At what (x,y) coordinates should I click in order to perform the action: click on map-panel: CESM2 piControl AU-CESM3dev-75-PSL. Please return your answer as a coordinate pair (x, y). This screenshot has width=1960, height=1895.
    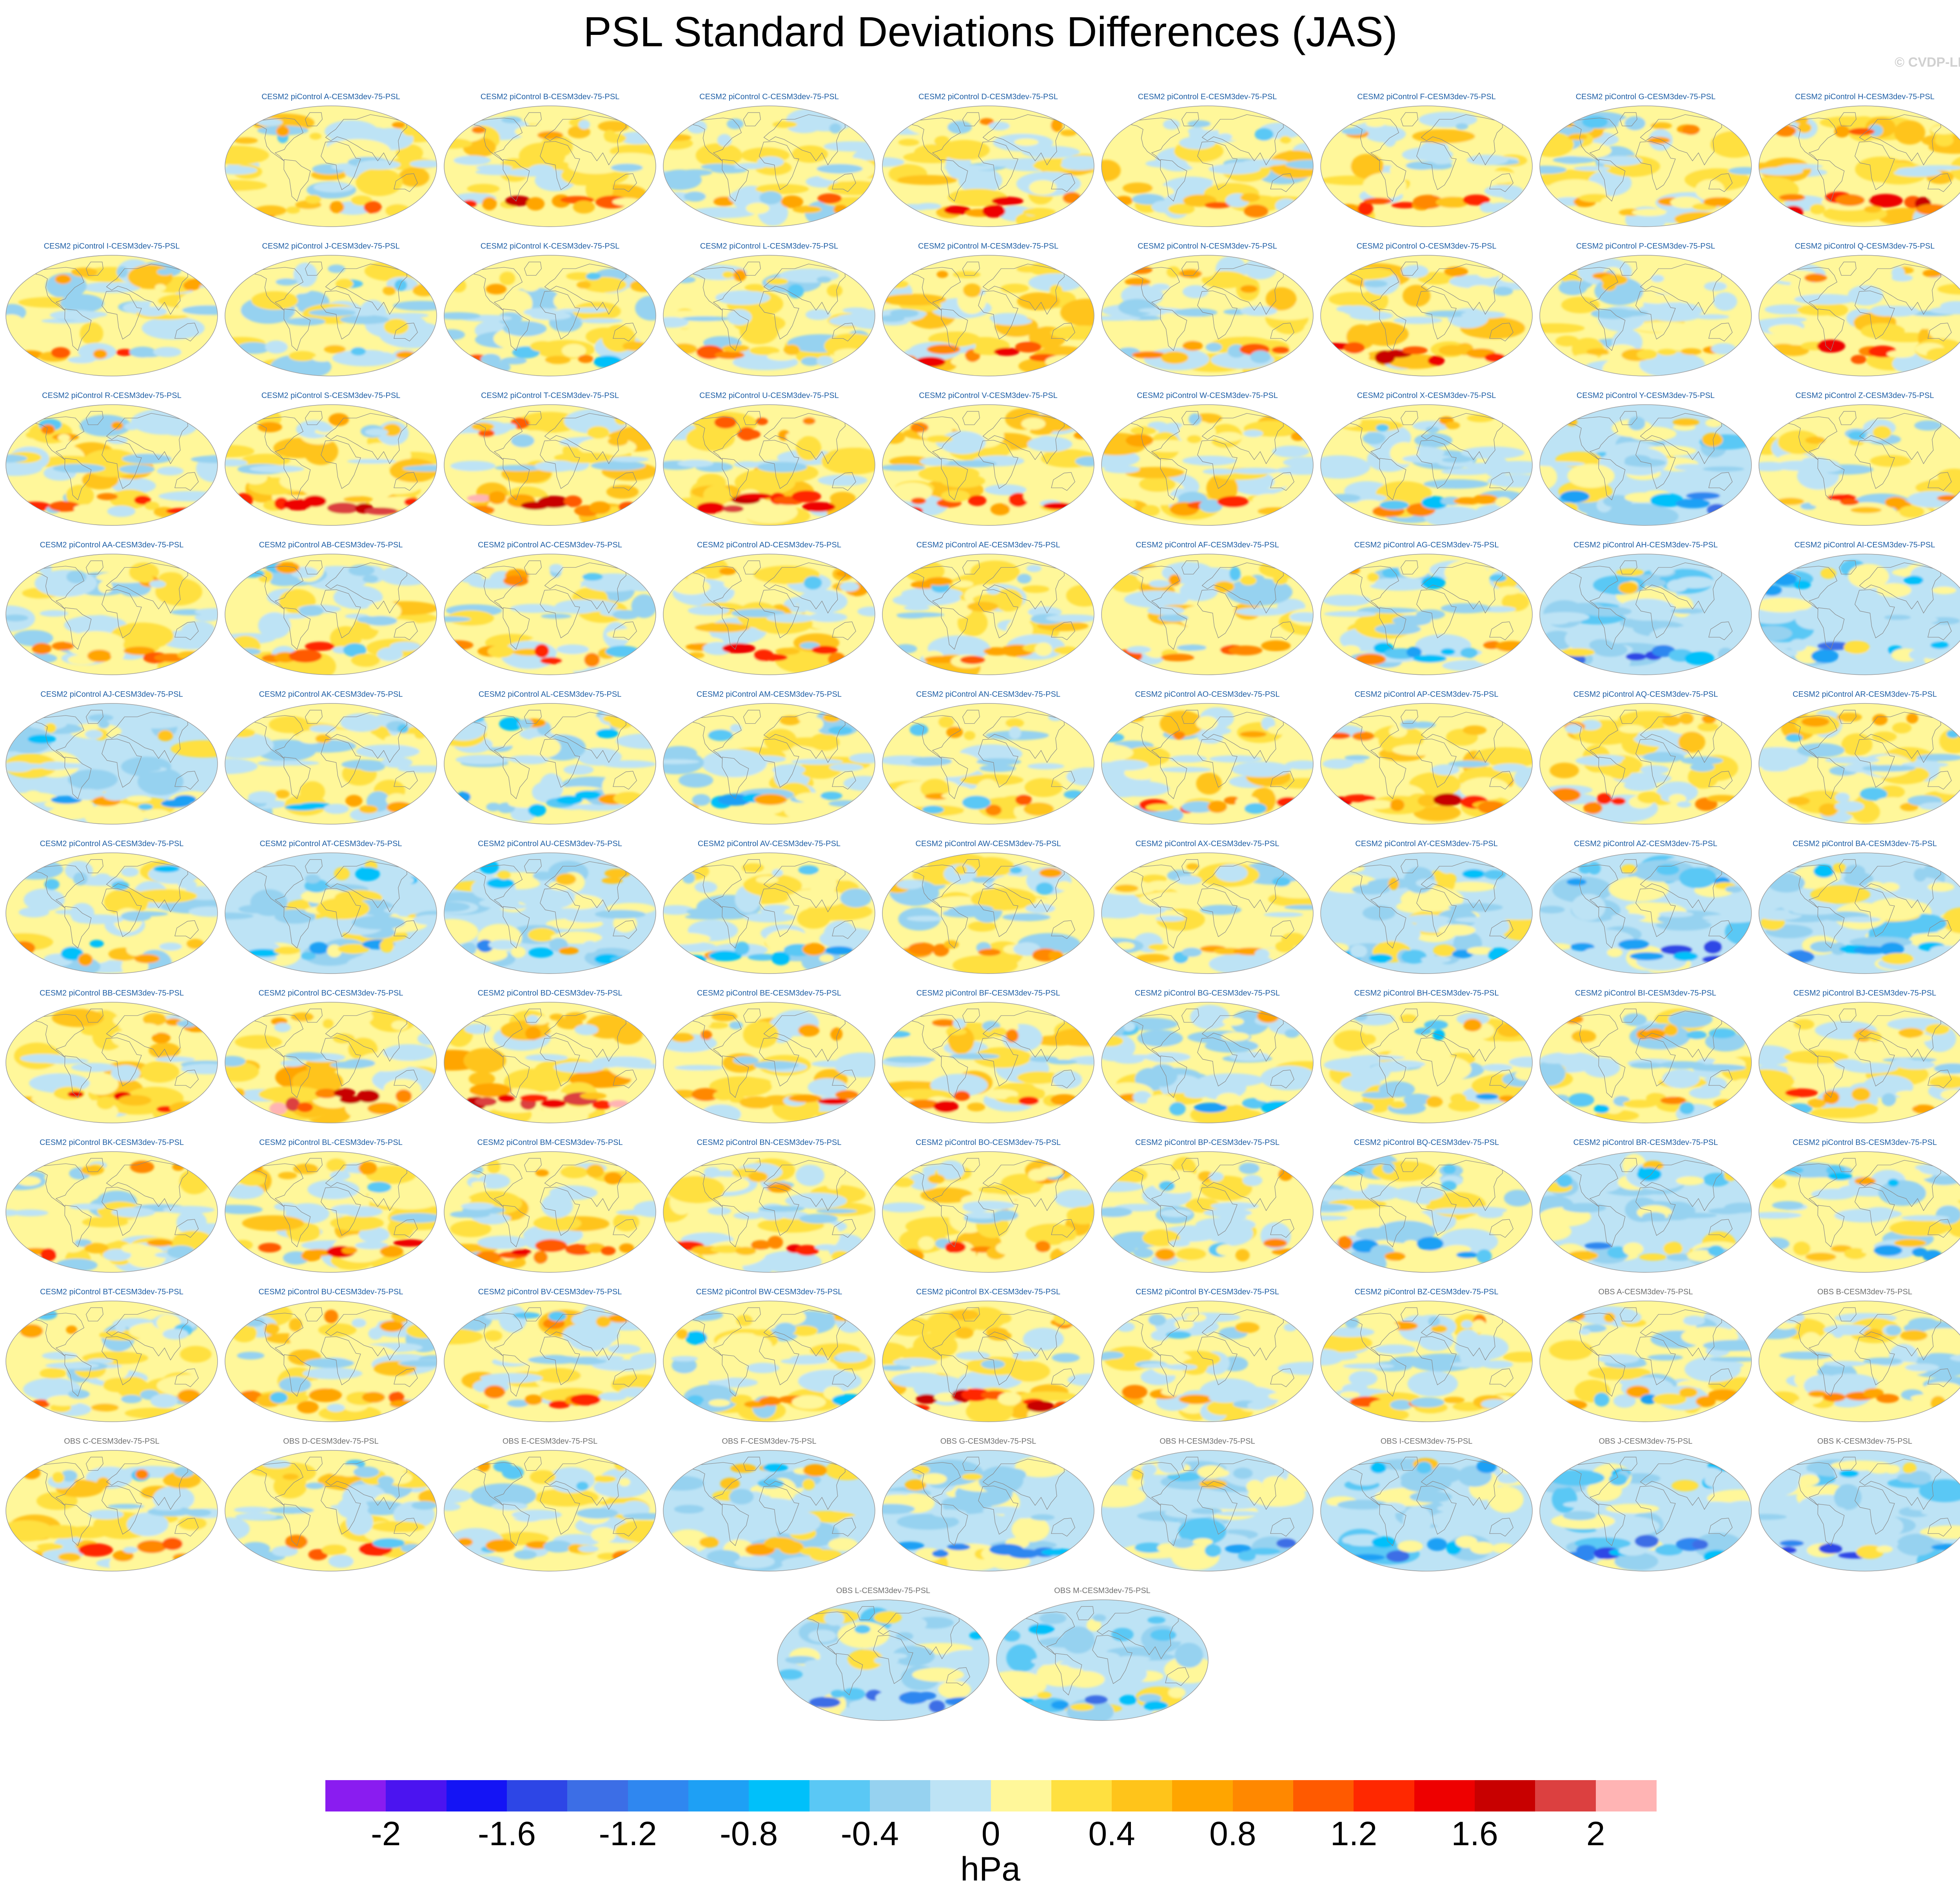
    Looking at the image, I should click on (550, 908).